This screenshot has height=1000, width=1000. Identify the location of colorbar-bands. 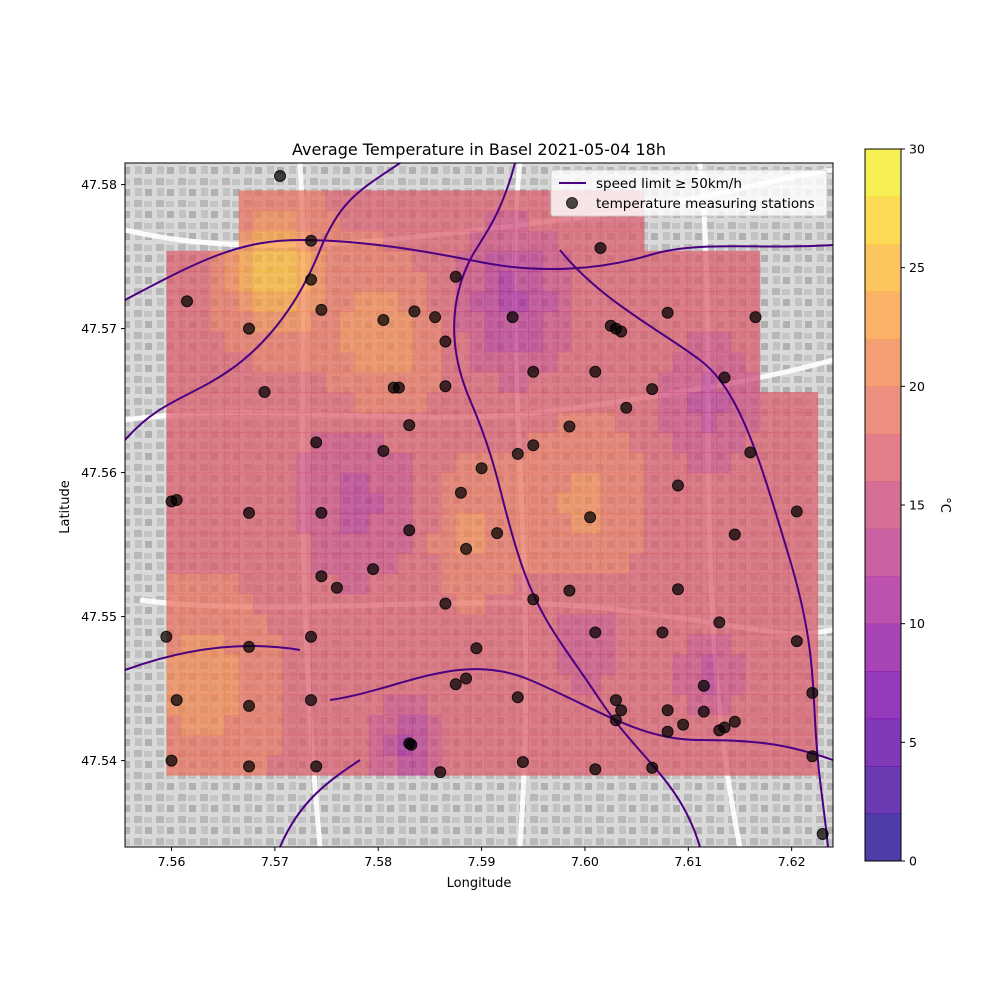
(883, 505).